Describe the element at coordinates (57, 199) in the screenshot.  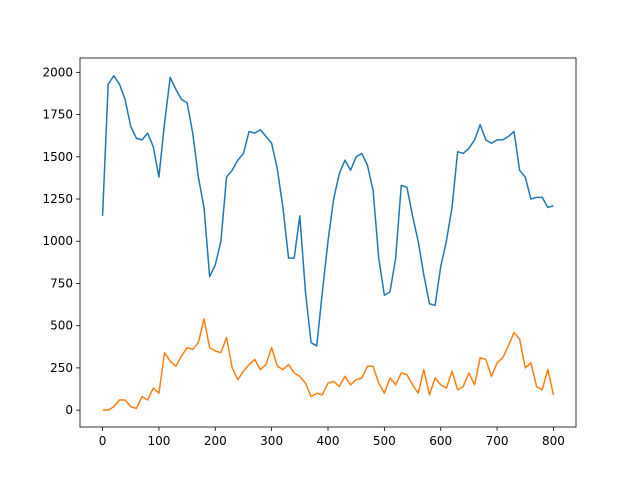
I see `y-tick-label: 1250` at that location.